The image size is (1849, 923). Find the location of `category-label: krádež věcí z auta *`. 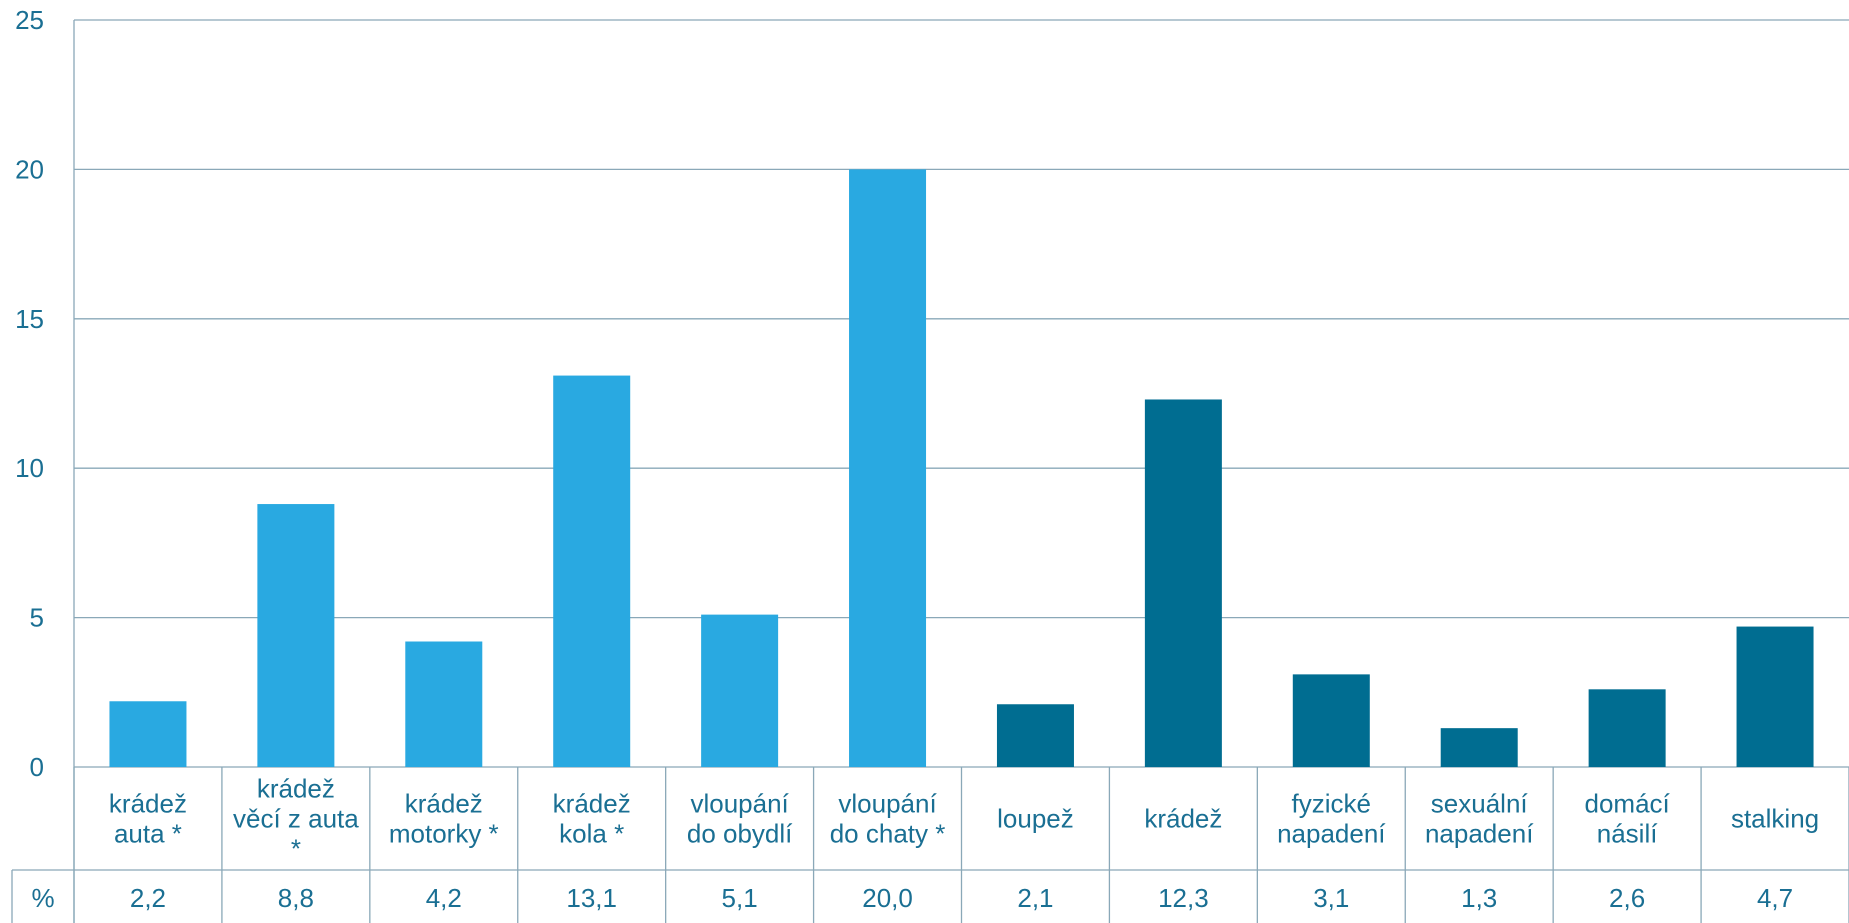

category-label: krádež věcí z auta * is located at coordinates (296, 819).